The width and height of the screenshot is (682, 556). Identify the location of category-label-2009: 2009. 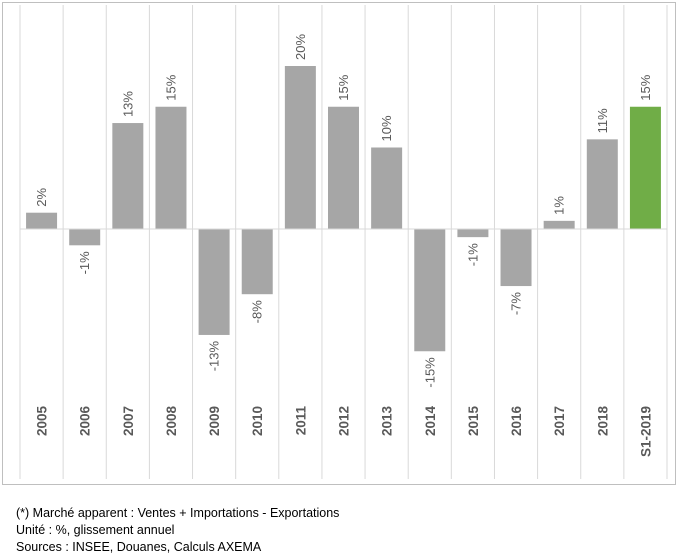
(214, 421).